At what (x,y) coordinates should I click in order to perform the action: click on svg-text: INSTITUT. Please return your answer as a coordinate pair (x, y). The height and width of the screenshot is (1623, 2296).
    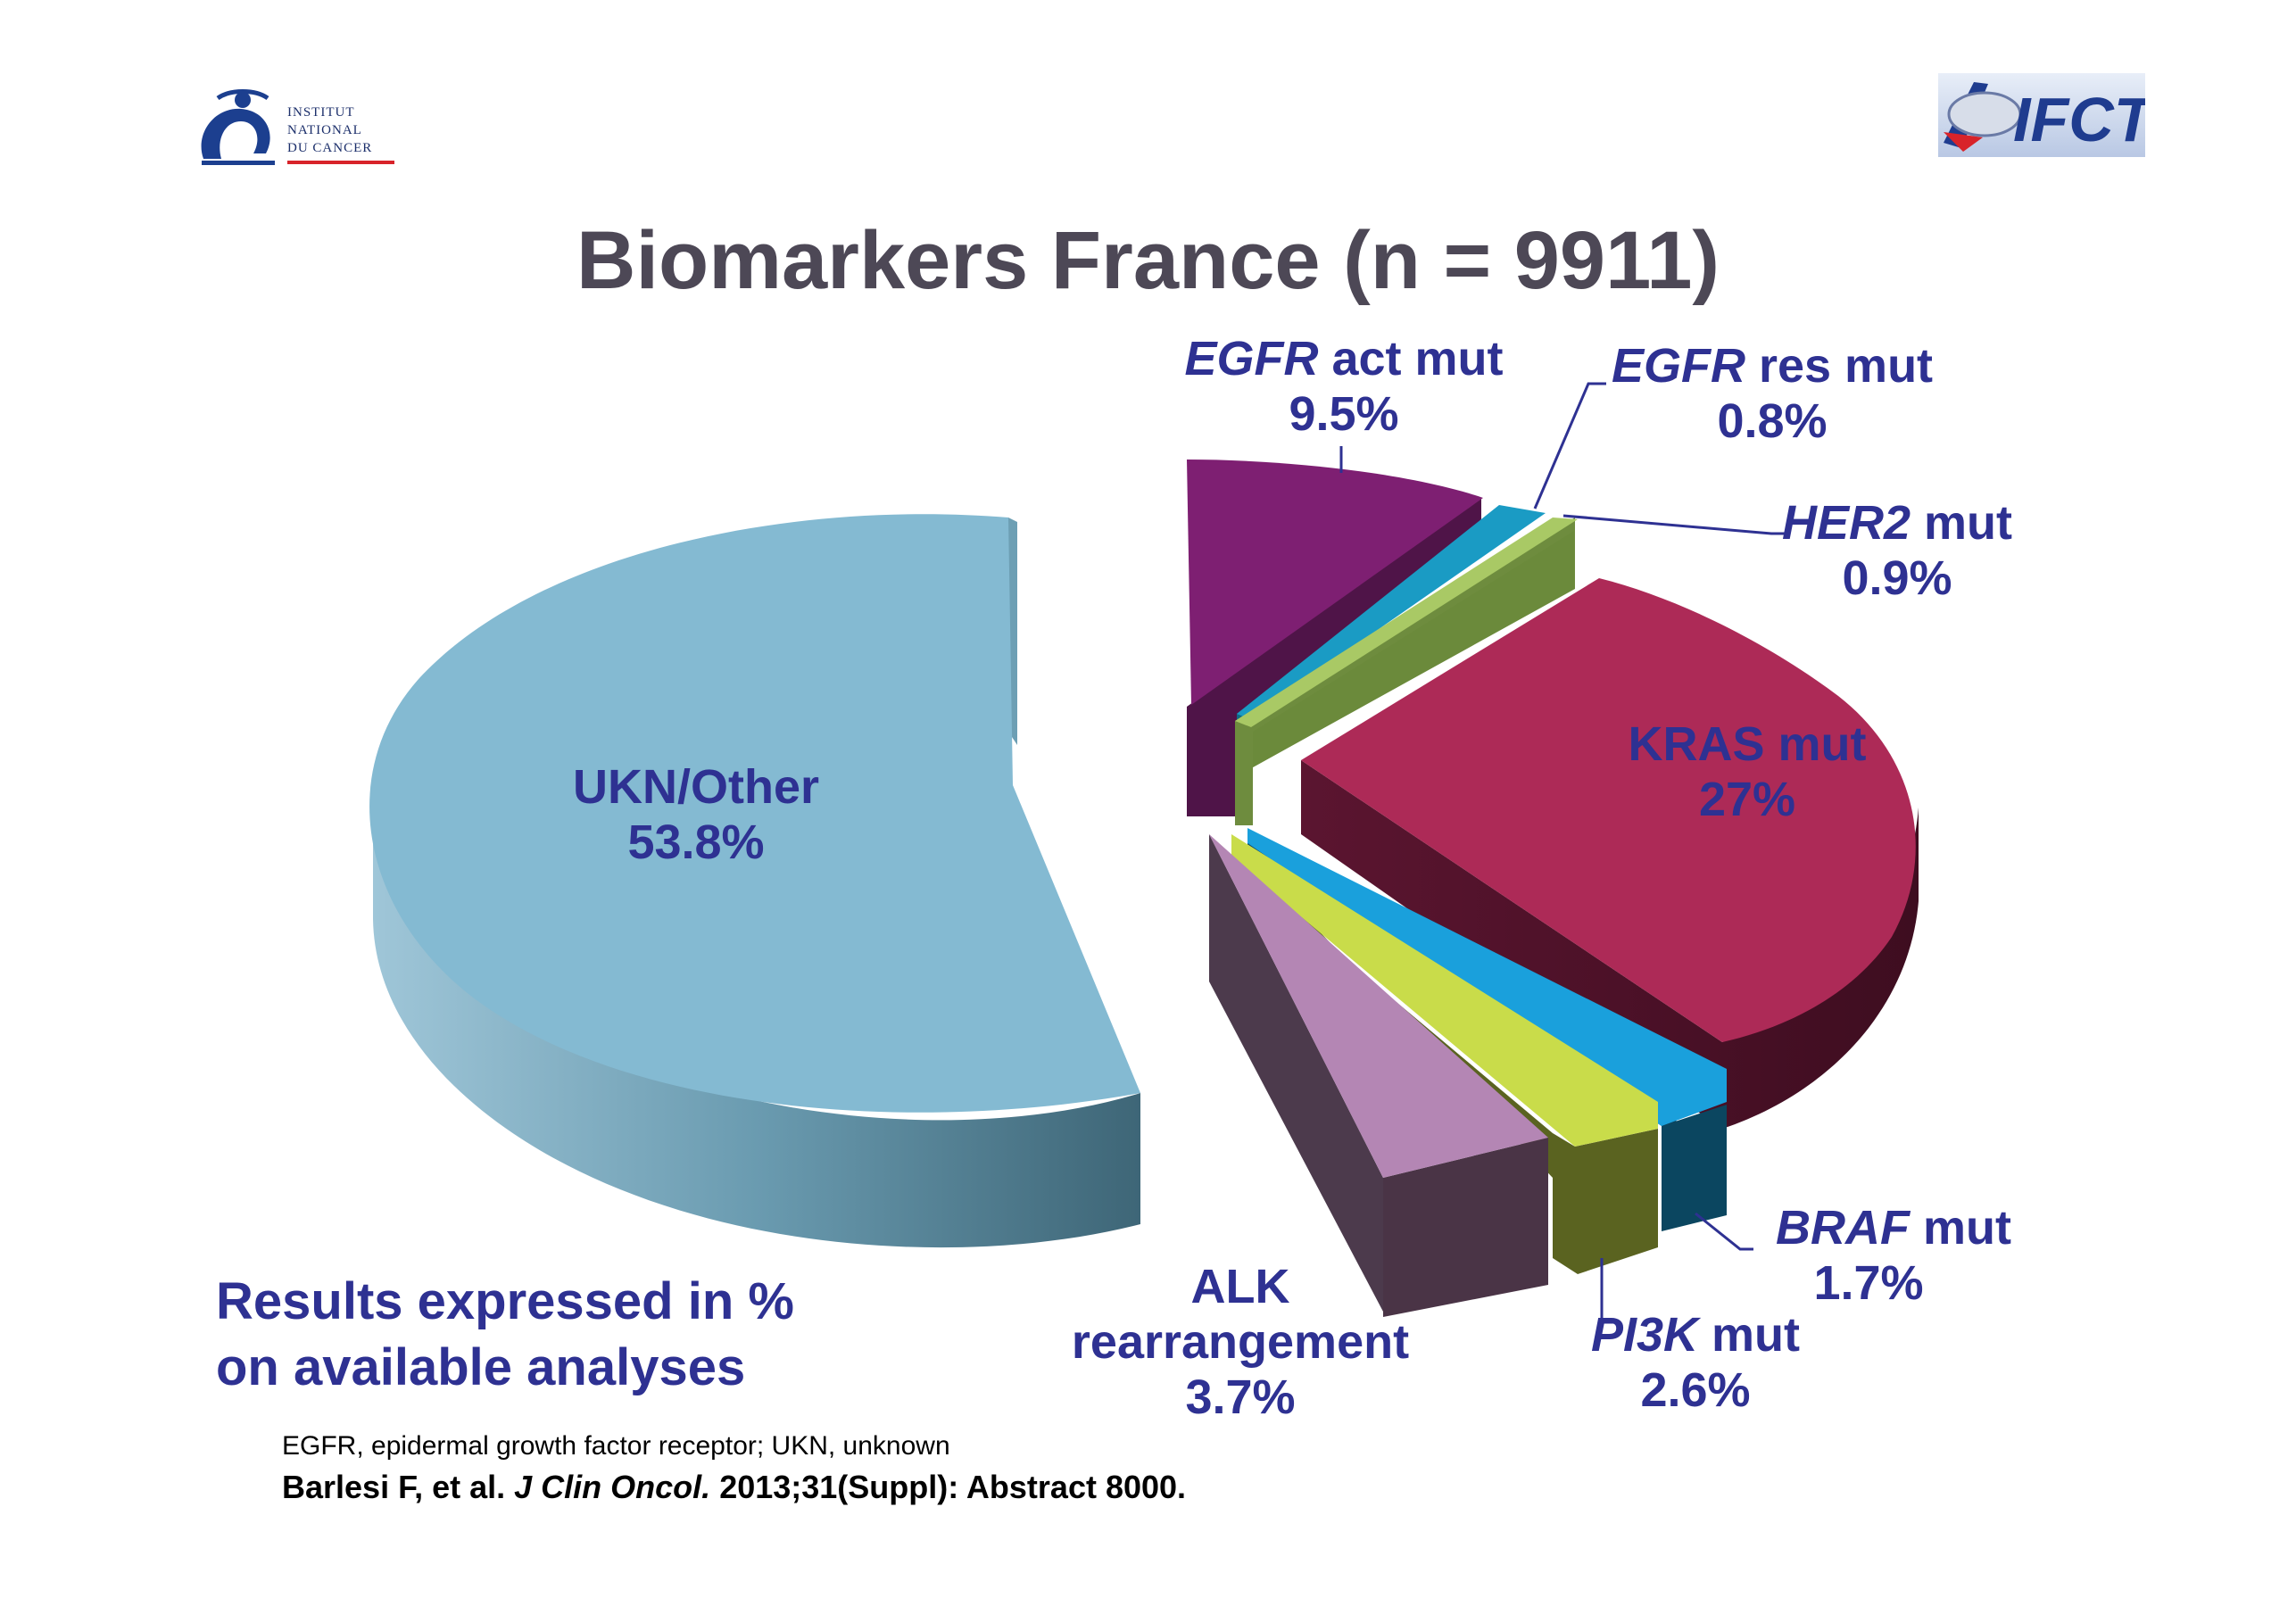
    Looking at the image, I should click on (321, 112).